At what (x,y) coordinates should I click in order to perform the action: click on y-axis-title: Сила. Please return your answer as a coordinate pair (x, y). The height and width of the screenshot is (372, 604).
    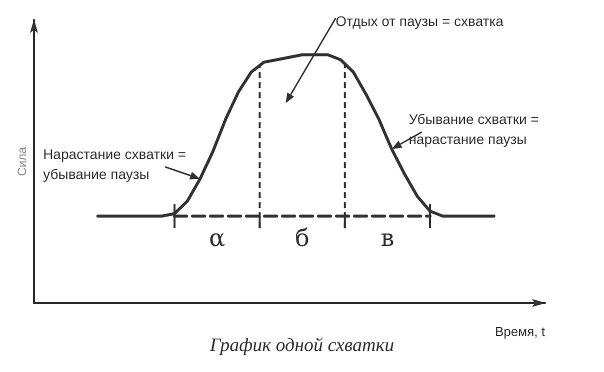
    Looking at the image, I should click on (22, 161).